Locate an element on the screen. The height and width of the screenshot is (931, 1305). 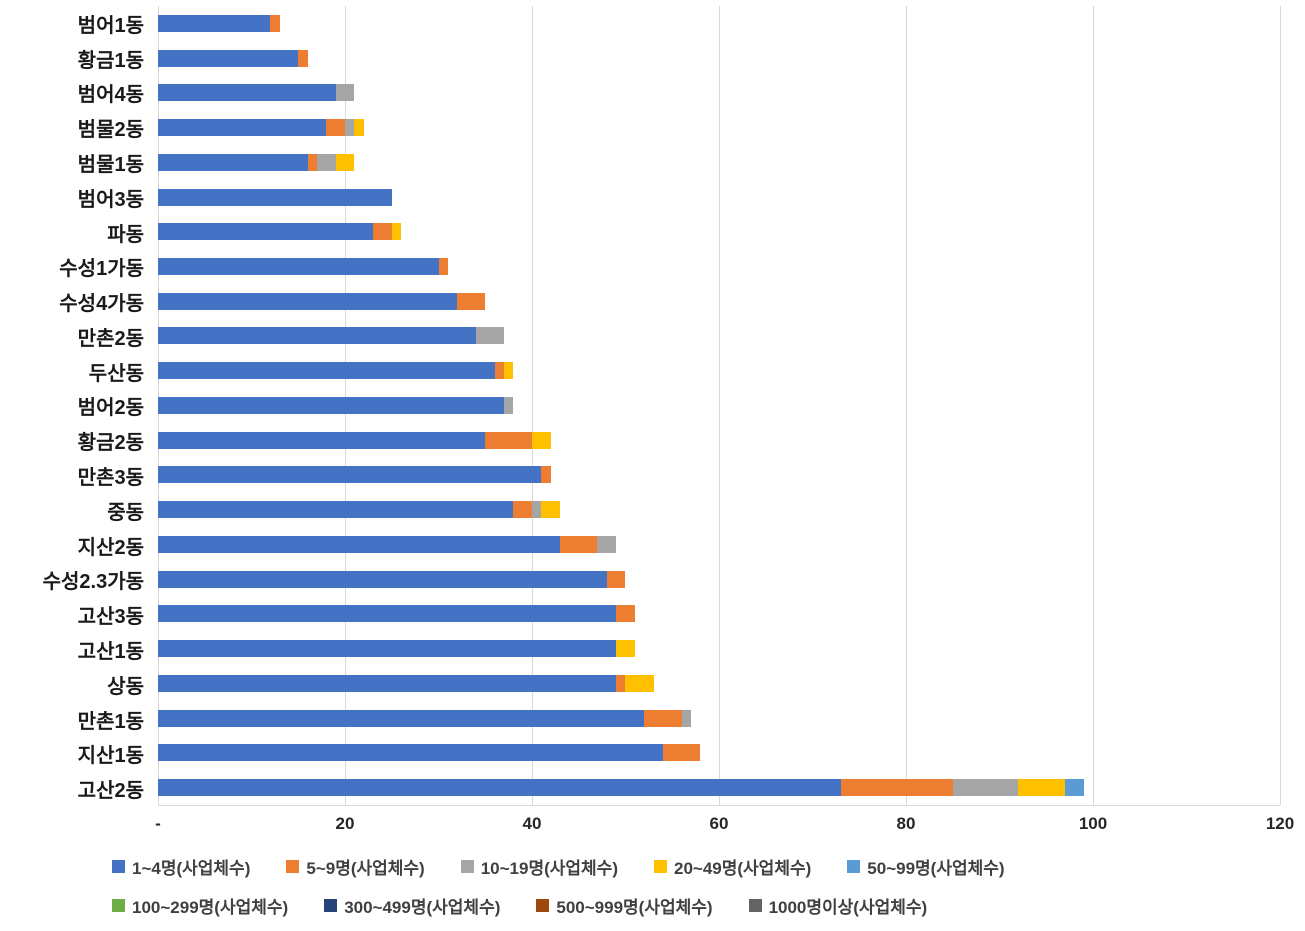
x-tick-label: 100 is located at coordinates (1093, 823).